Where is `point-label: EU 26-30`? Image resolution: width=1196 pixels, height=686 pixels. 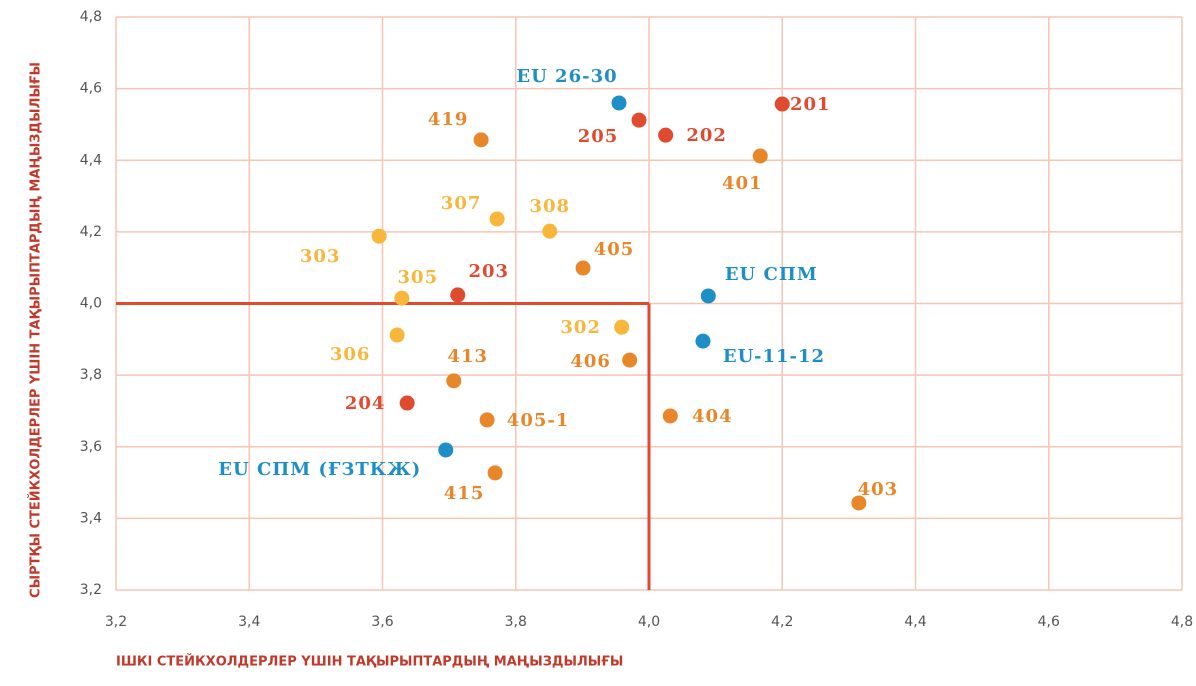
point-label: EU 26-30 is located at coordinates (566, 76).